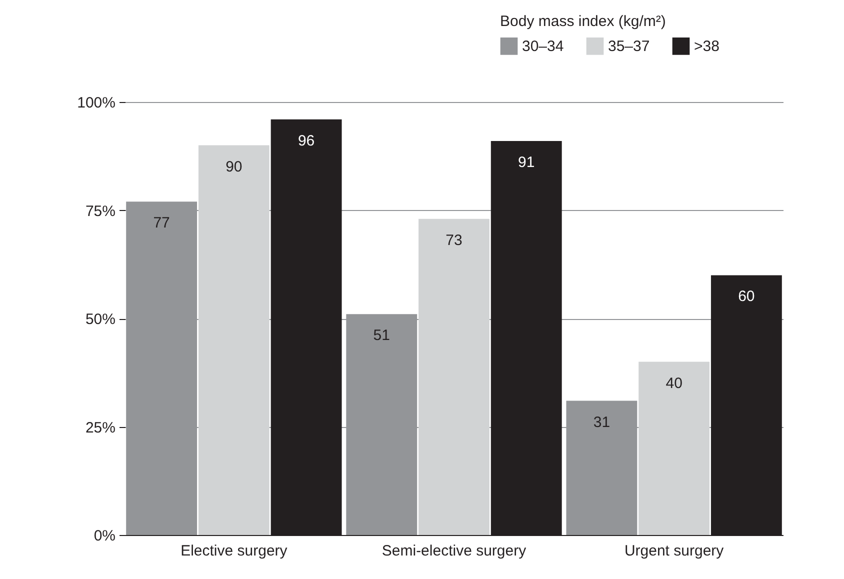  What do you see at coordinates (543, 47) in the screenshot?
I see `legend-label: 30–34` at bounding box center [543, 47].